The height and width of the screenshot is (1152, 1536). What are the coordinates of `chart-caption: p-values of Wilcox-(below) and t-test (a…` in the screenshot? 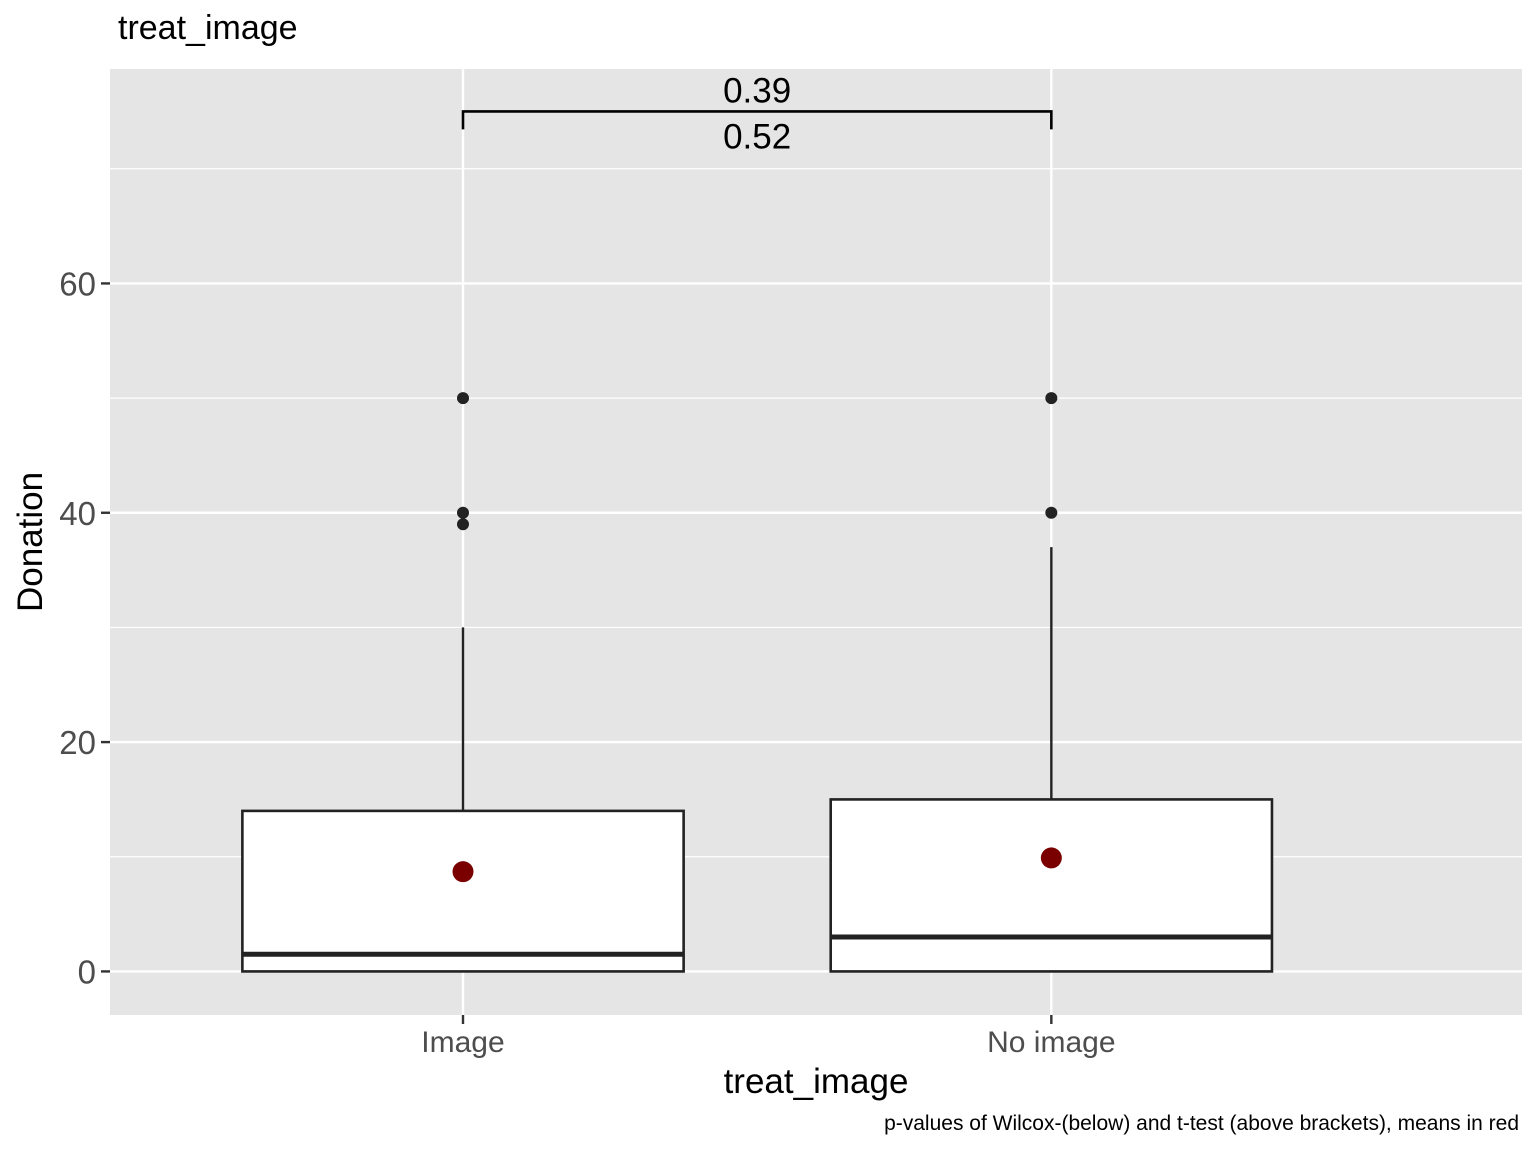 It's located at (1201, 1123).